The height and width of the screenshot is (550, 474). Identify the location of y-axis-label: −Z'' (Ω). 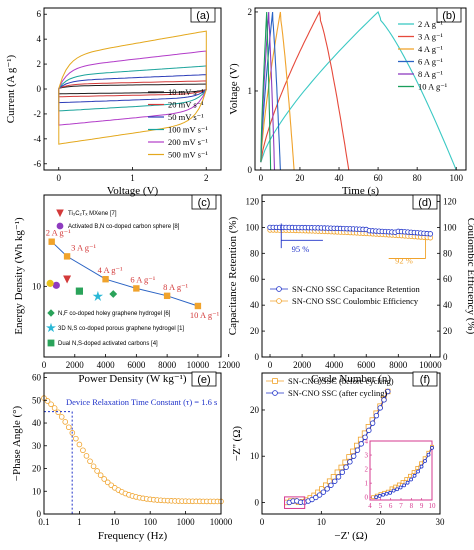
(237, 443).